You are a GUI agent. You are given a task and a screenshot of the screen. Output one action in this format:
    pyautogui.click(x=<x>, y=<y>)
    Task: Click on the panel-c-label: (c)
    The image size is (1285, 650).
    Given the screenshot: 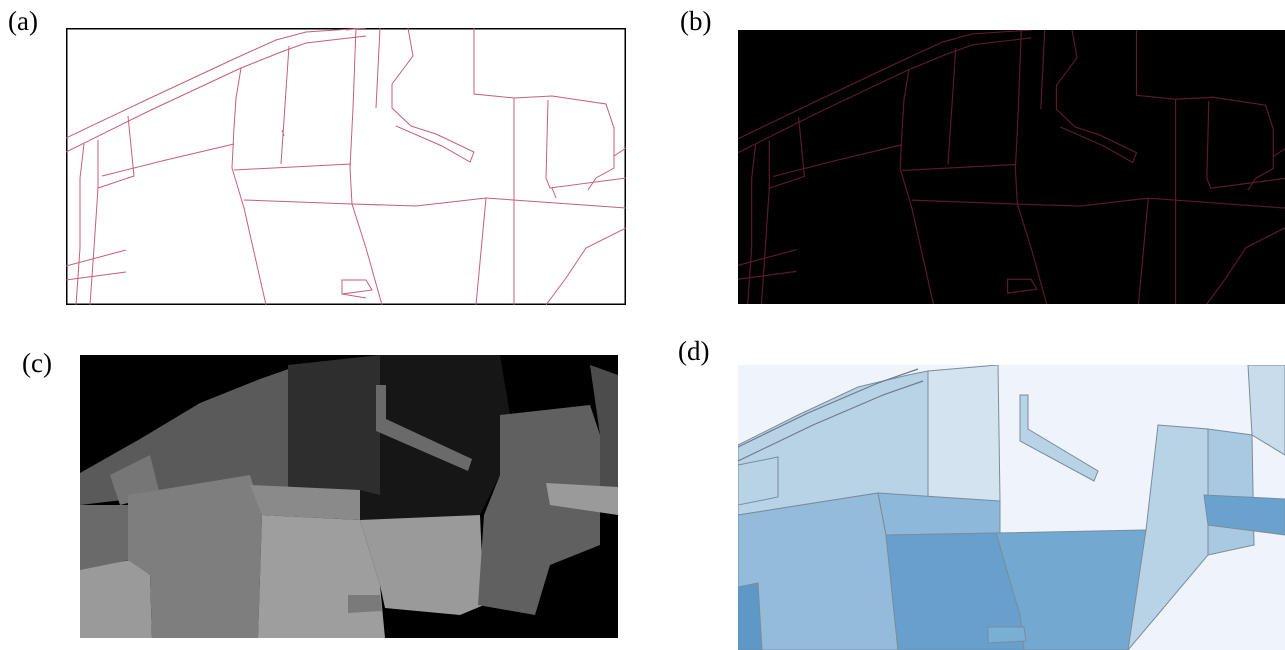 What is the action you would take?
    pyautogui.click(x=37, y=363)
    